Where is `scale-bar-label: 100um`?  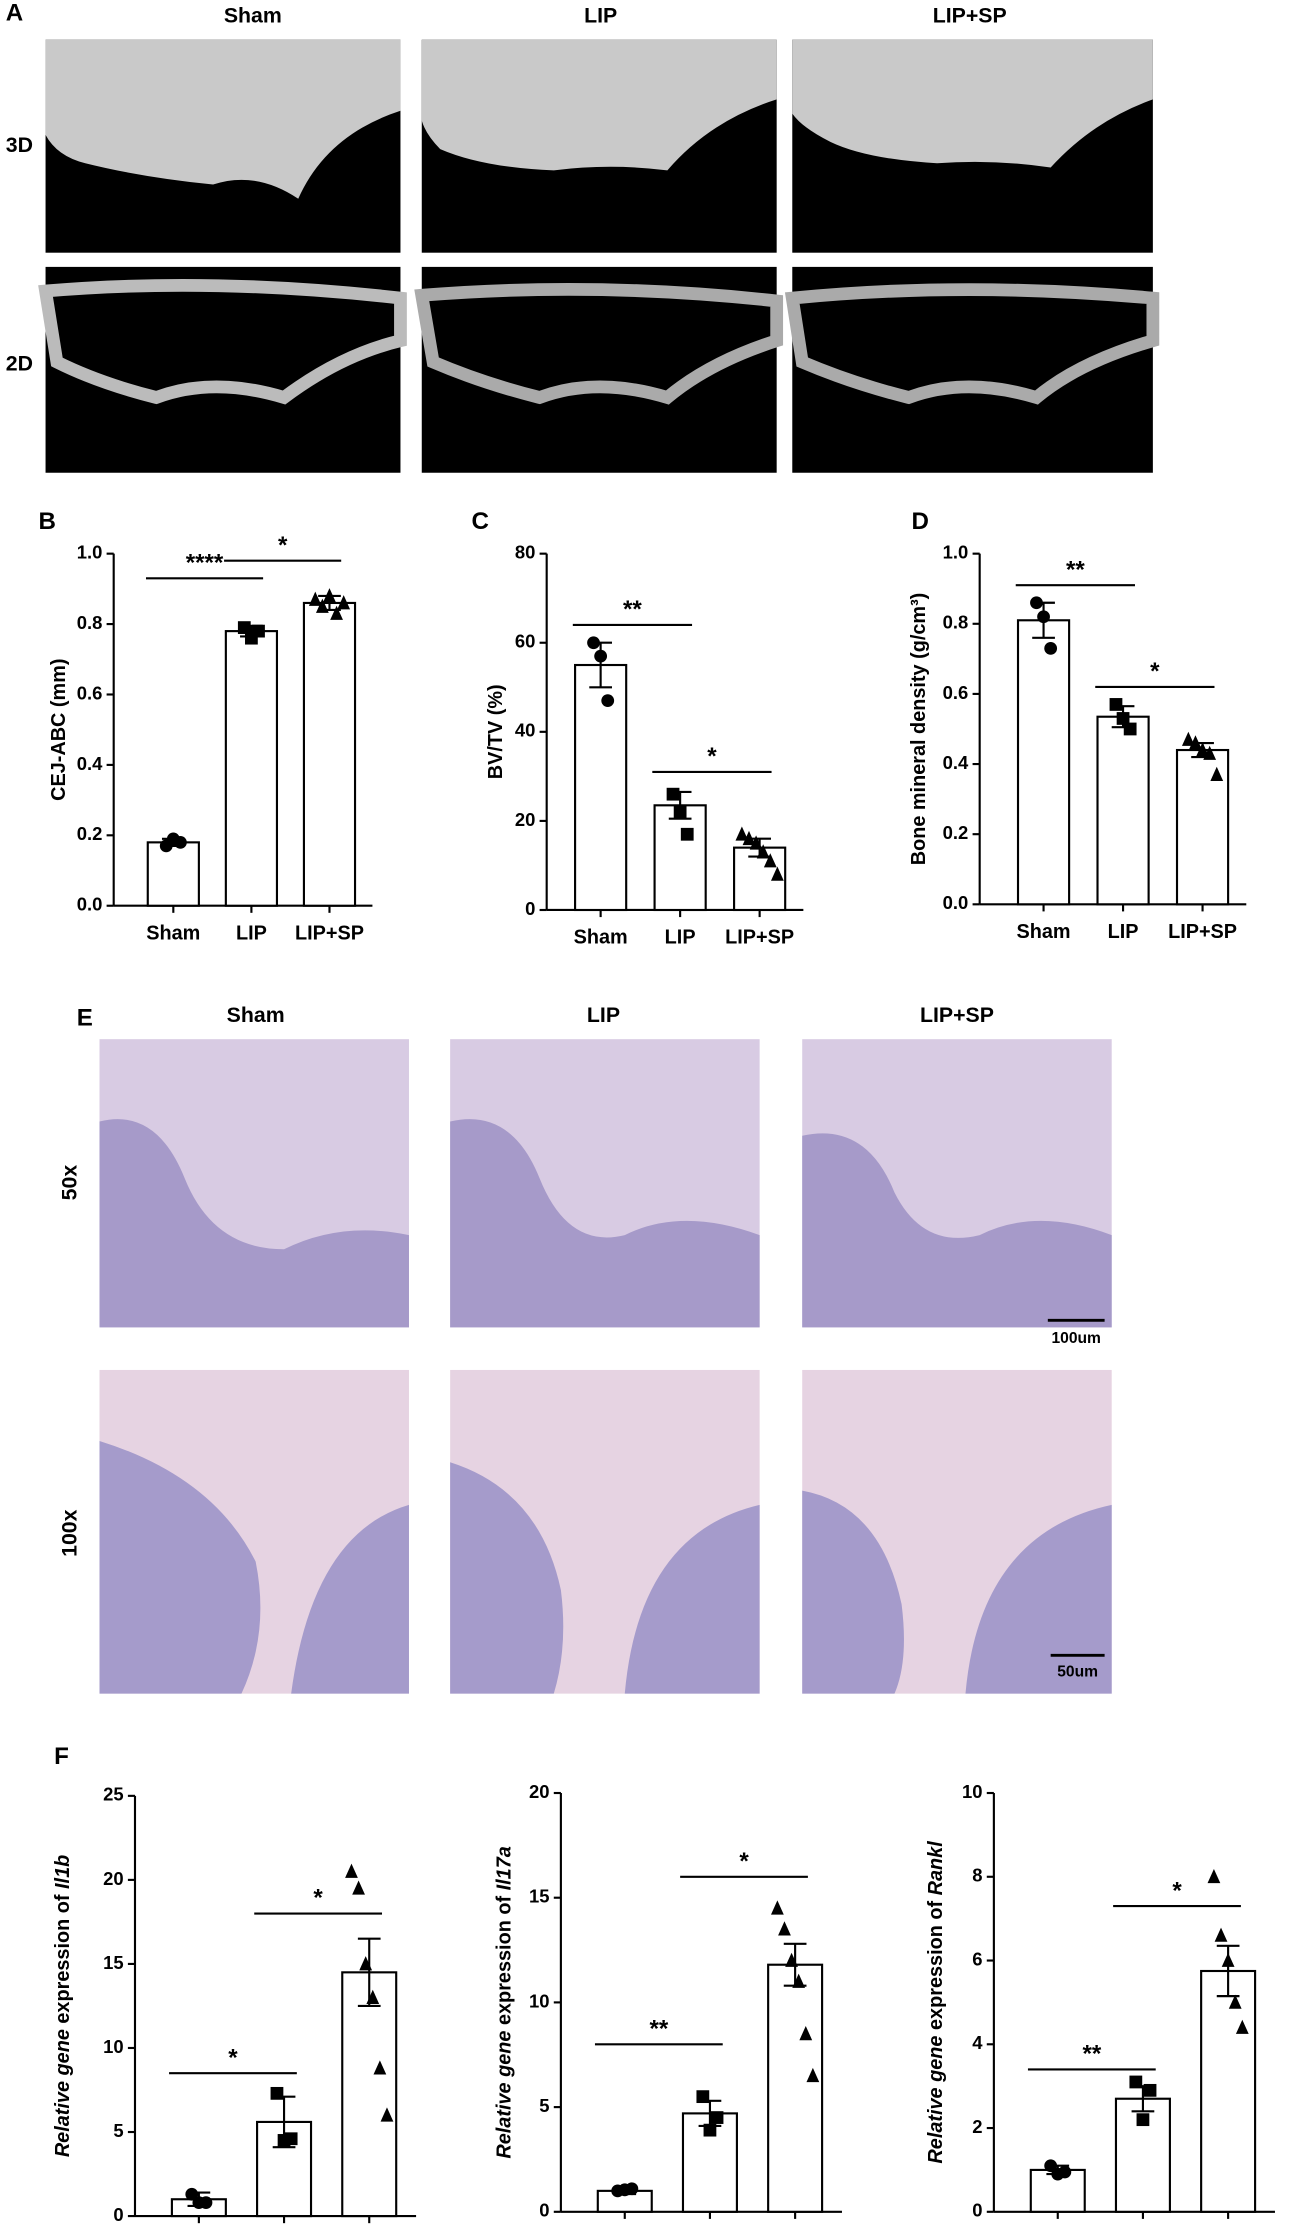
scale-bar-label: 100um is located at coordinates (1075, 1338).